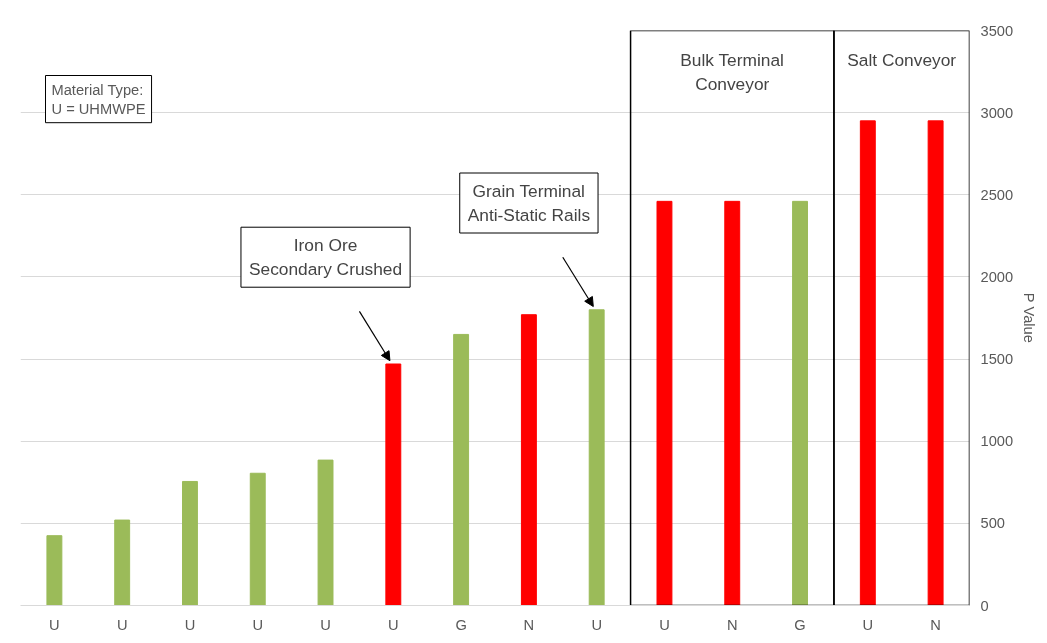  Describe the element at coordinates (1029, 317) in the screenshot. I see `y-axis-title: P Value` at that location.